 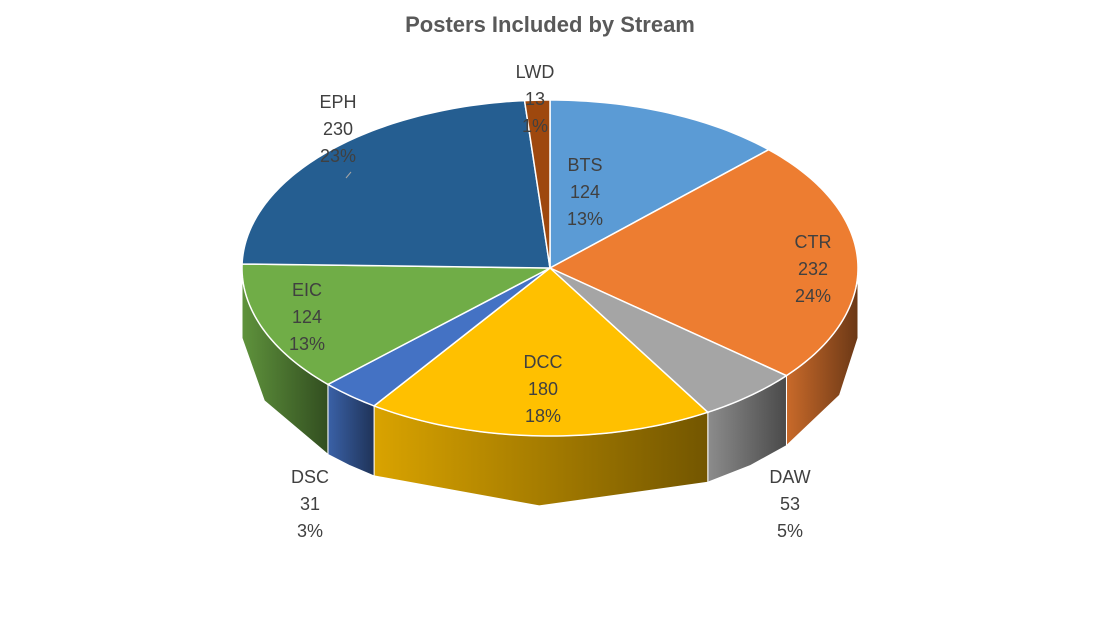 What do you see at coordinates (338, 156) in the screenshot?
I see `label-percent: 23%` at bounding box center [338, 156].